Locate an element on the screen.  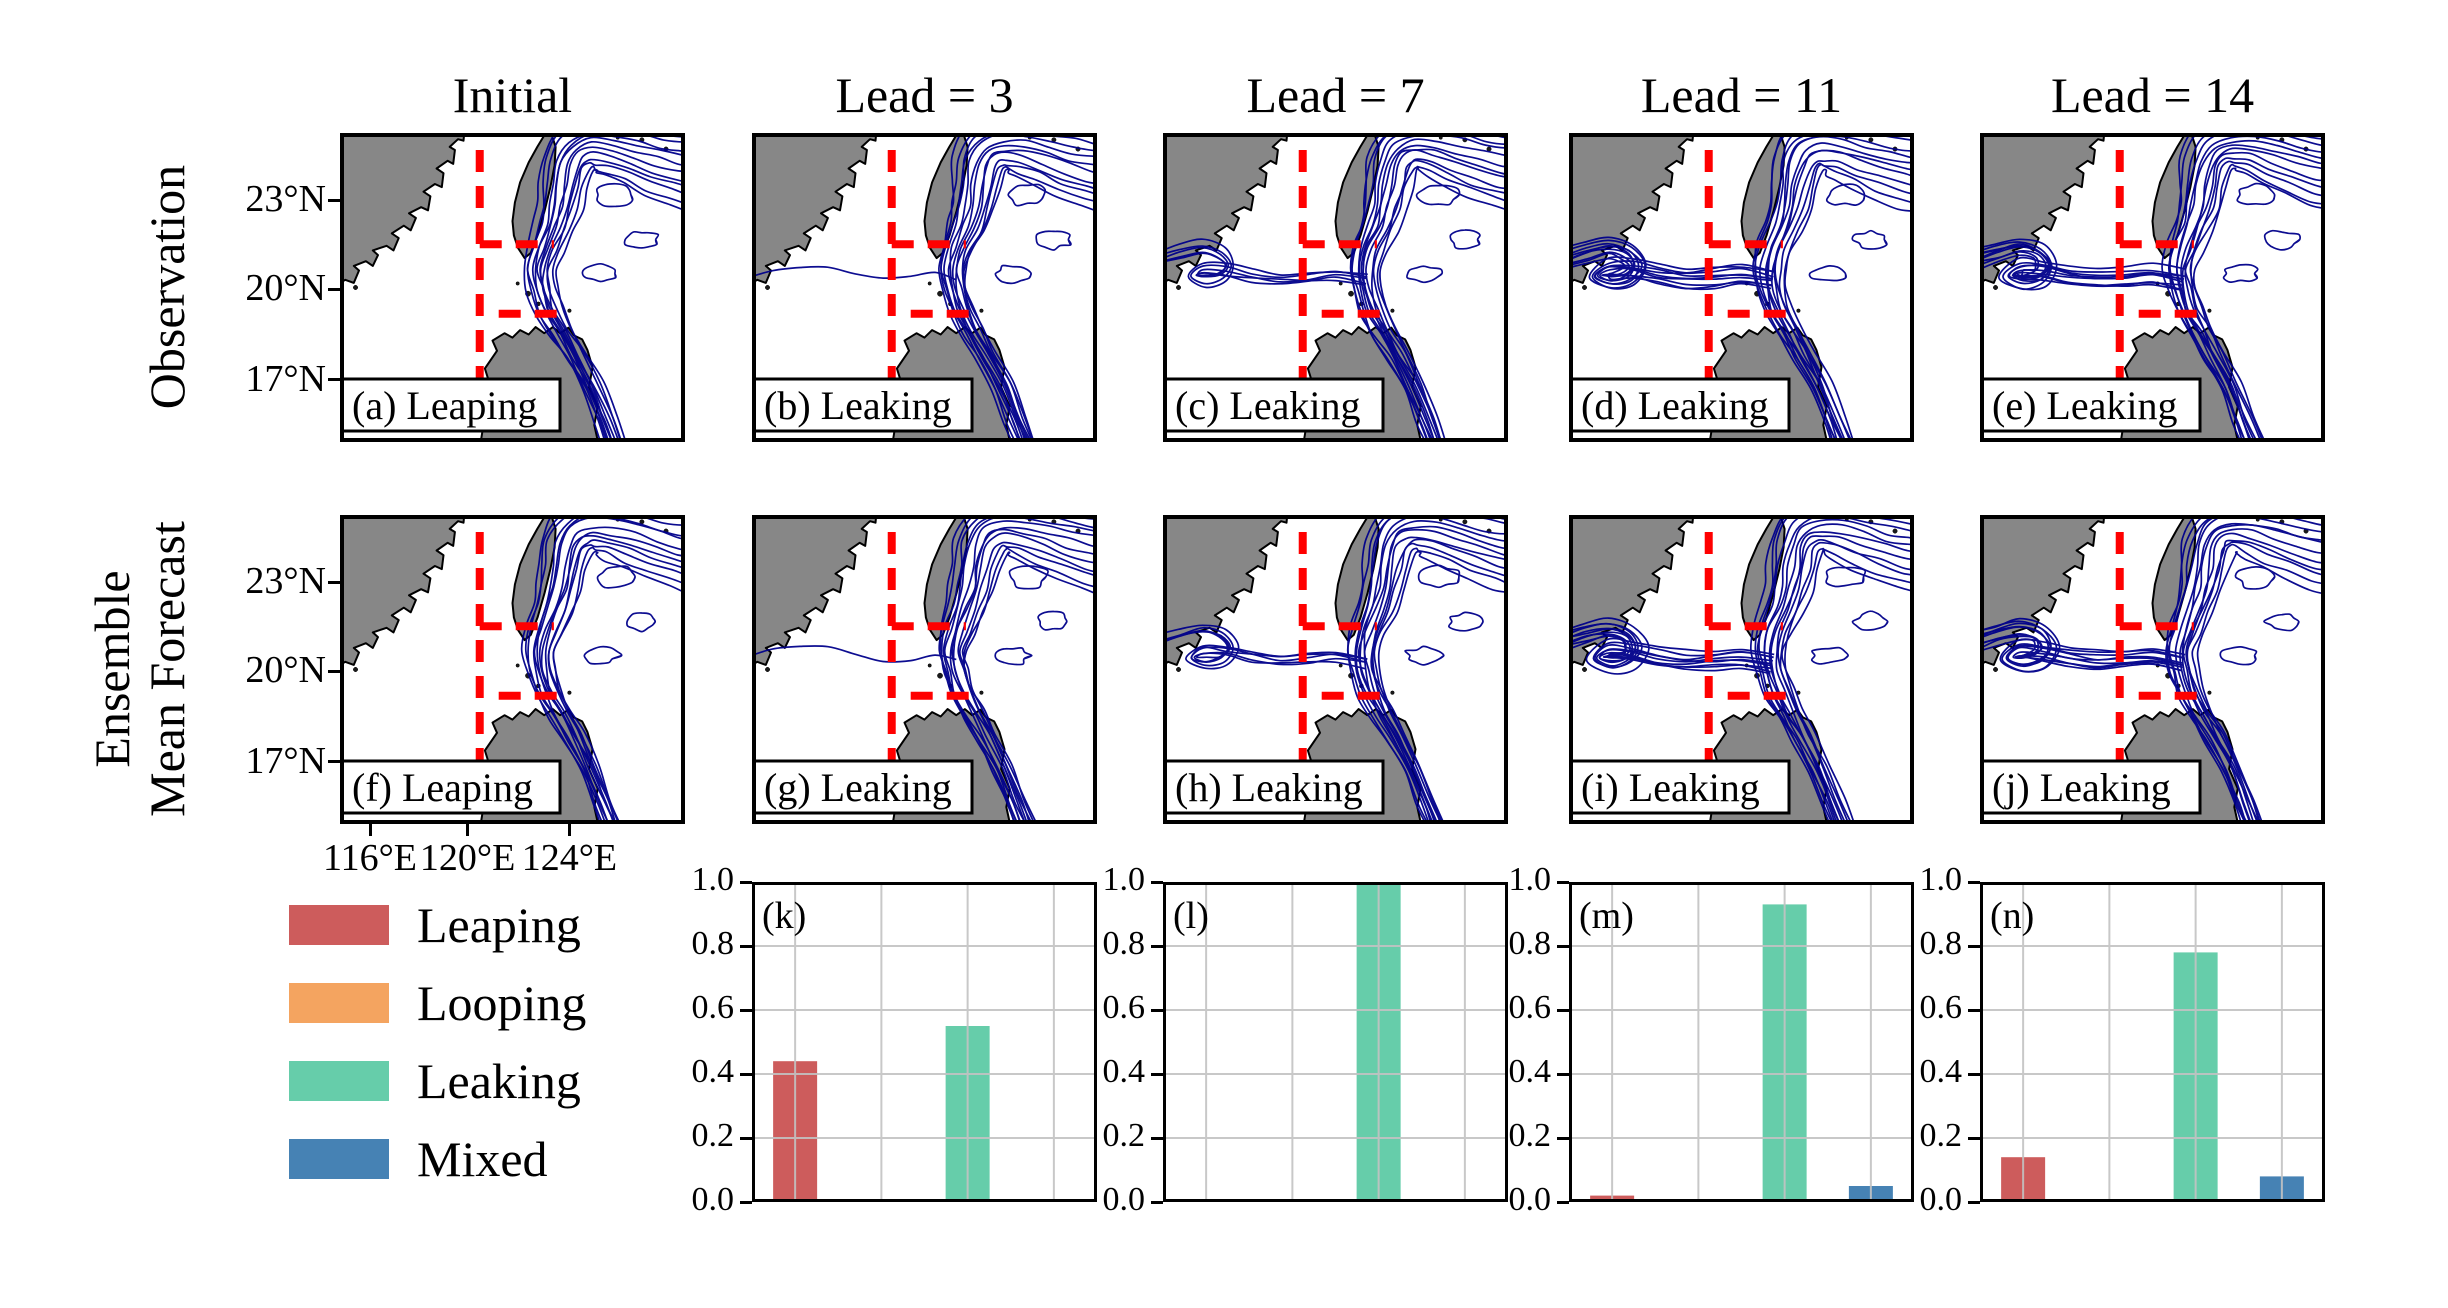
map-panel-d: (d) Leaking is located at coordinates (1741, 287).